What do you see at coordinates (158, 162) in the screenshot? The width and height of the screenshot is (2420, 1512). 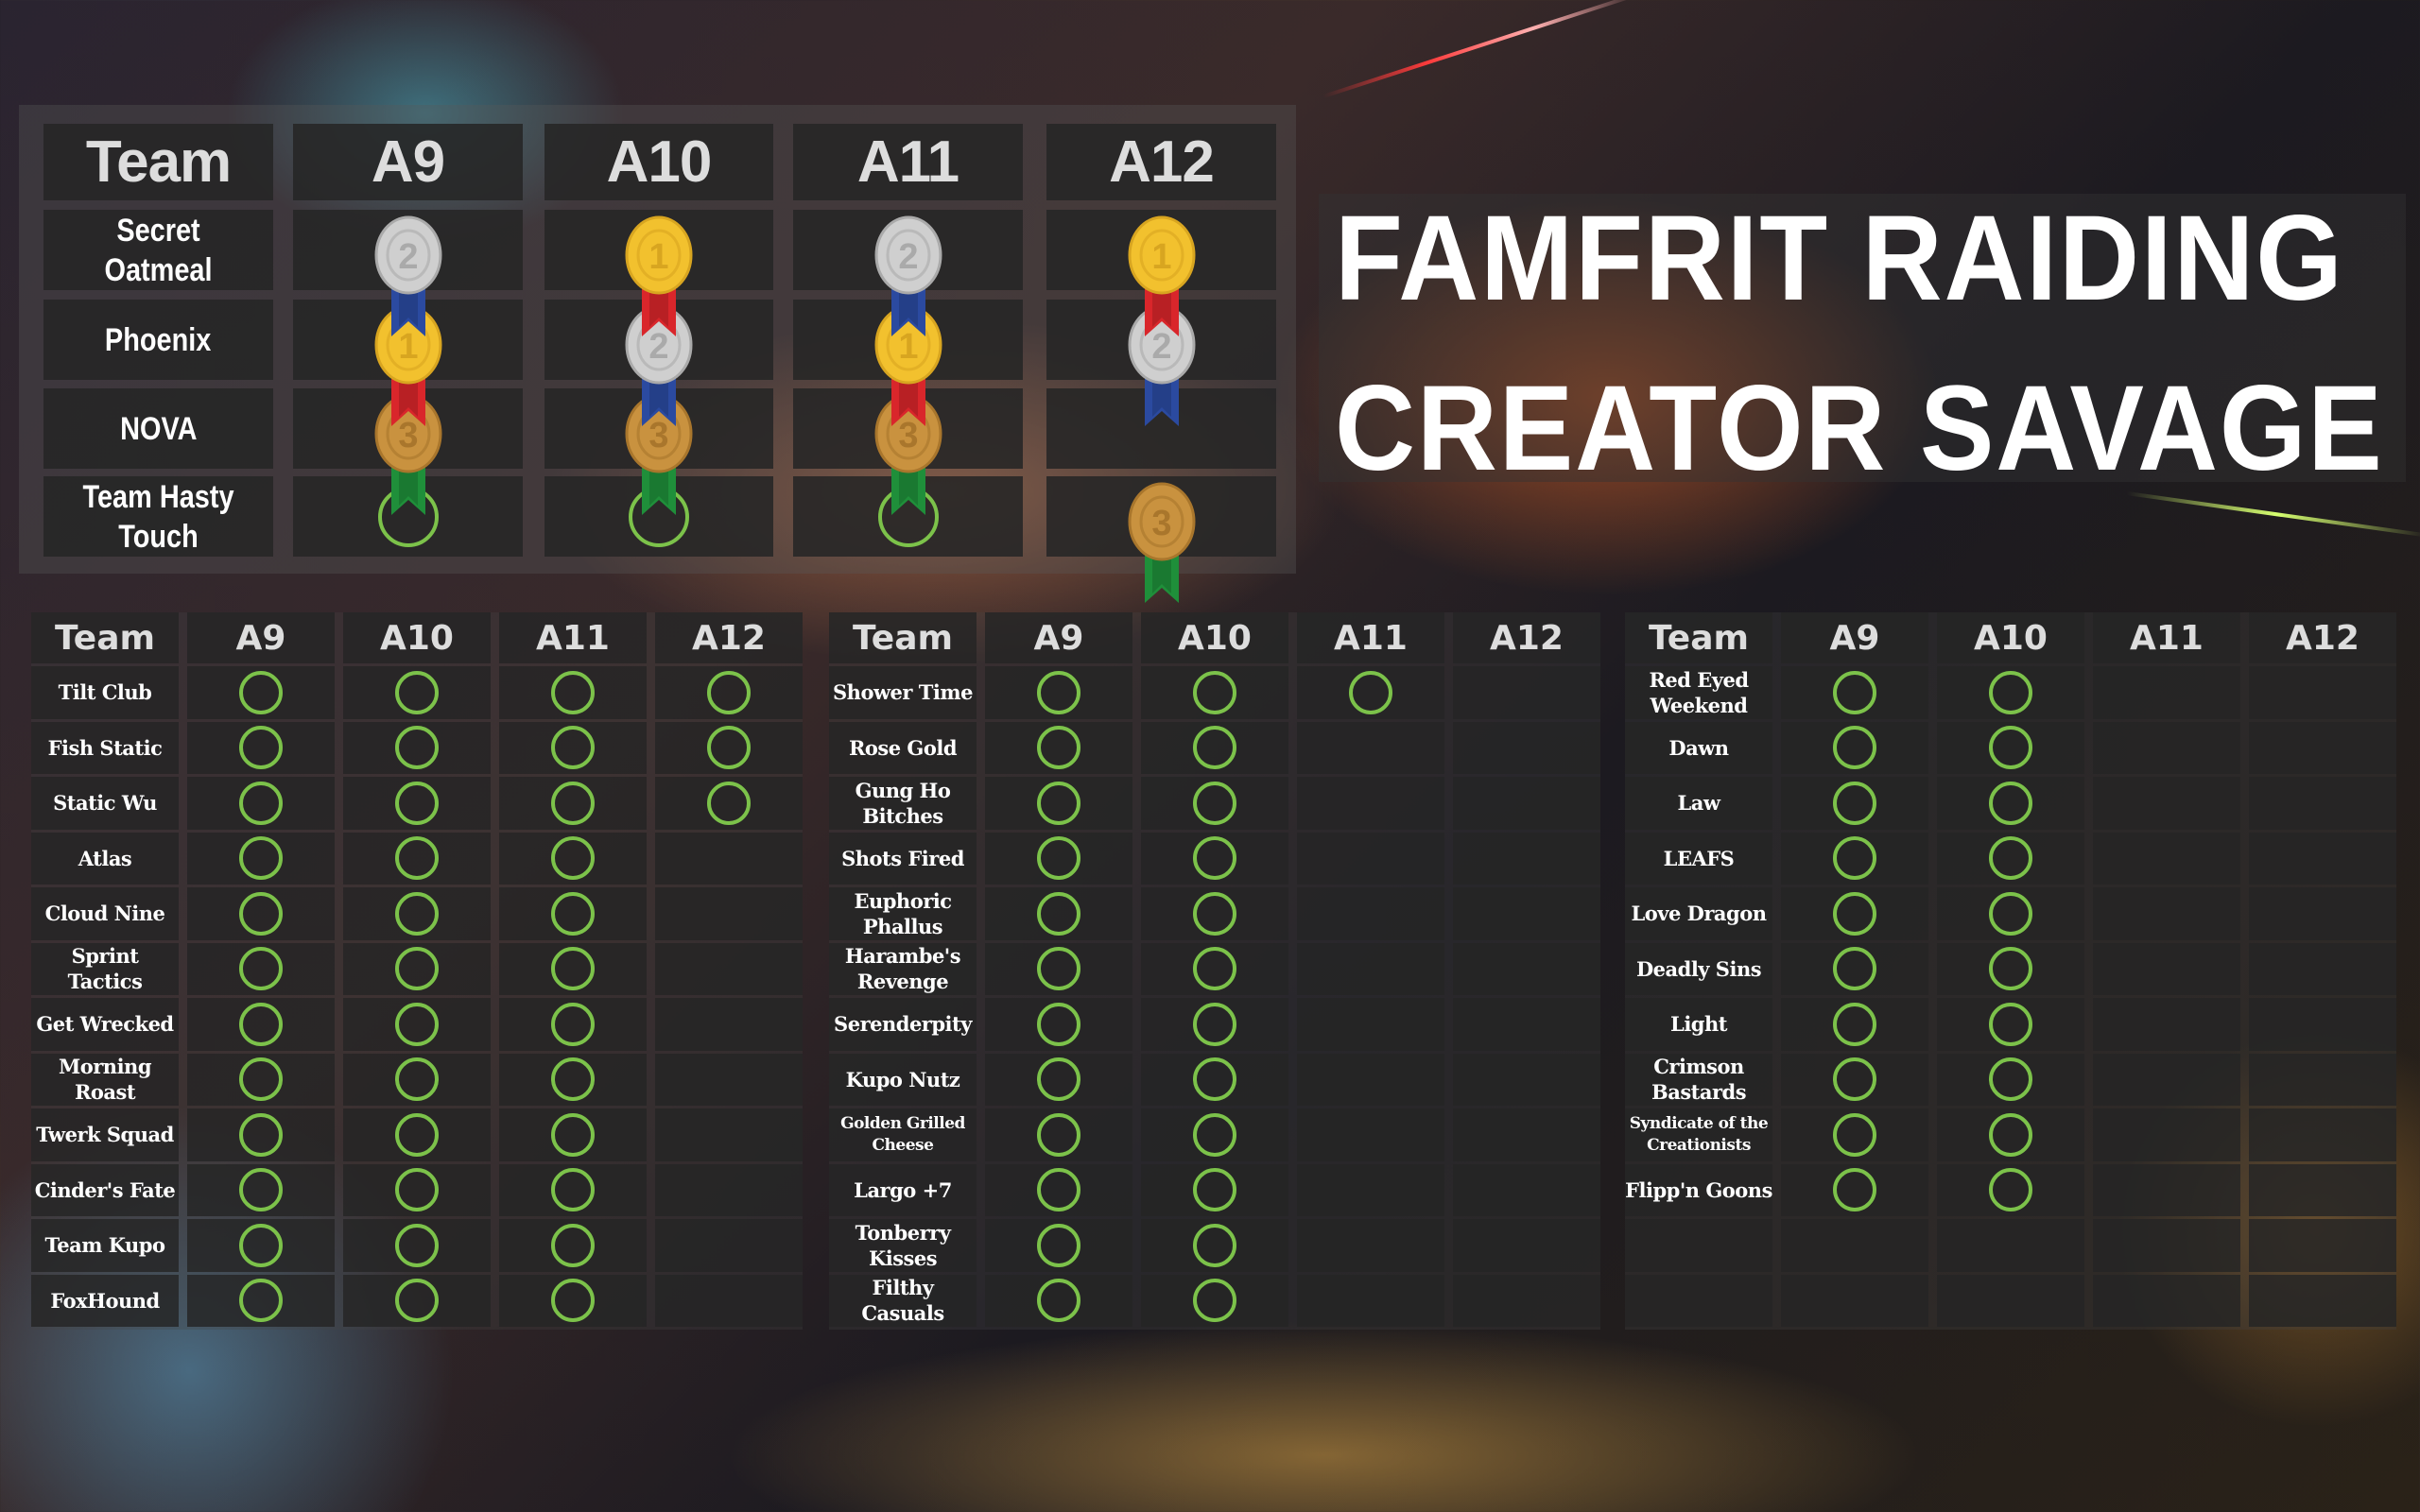 I see `podium-header-team: Team` at bounding box center [158, 162].